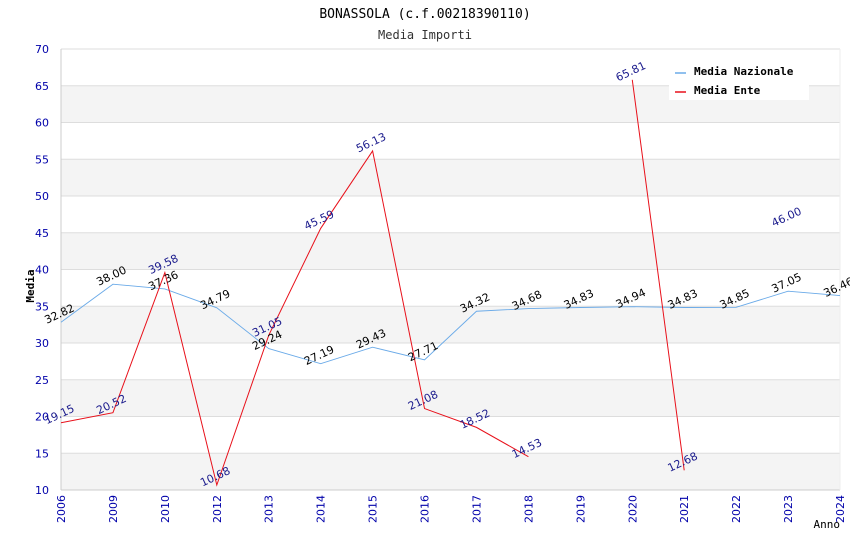 The height and width of the screenshot is (550, 850). What do you see at coordinates (744, 71) in the screenshot?
I see `legend-label-nazionale: Media Nazionale` at bounding box center [744, 71].